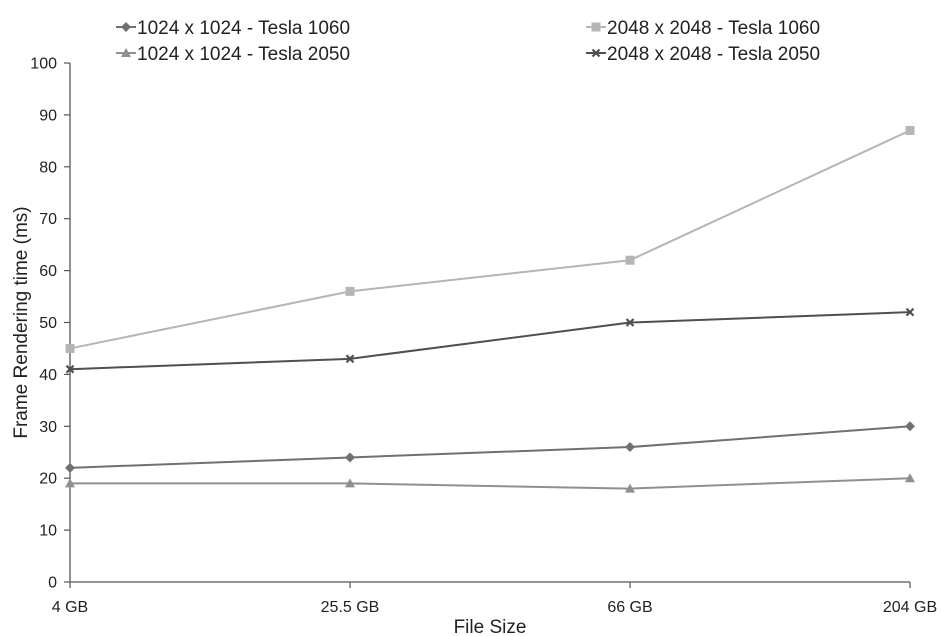 Image resolution: width=941 pixels, height=636 pixels. Describe the element at coordinates (48, 115) in the screenshot. I see `y-tick-label: 90` at that location.